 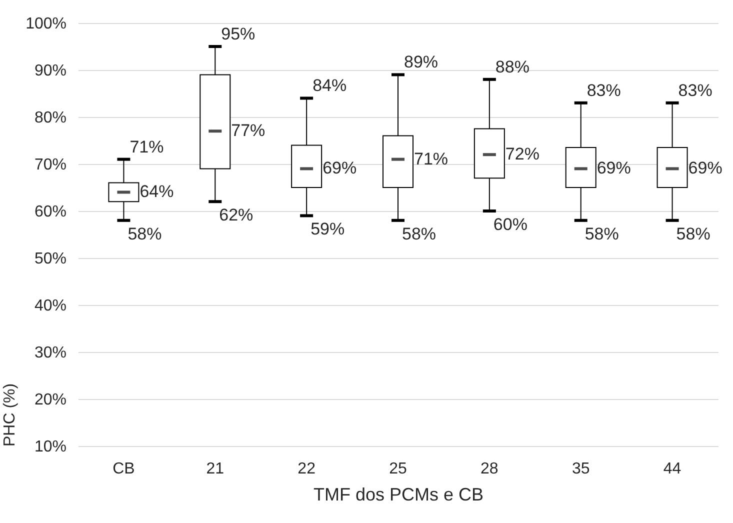 What do you see at coordinates (672, 469) in the screenshot?
I see `x-tick-label: 44` at bounding box center [672, 469].